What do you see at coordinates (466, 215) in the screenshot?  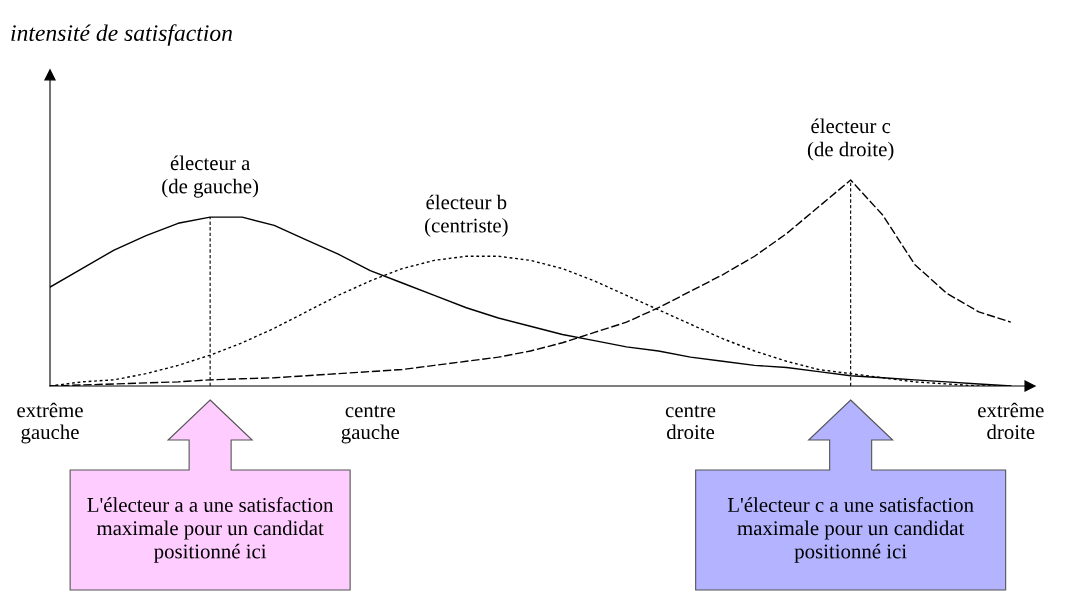 I see `annotation: électeur b (centriste)` at bounding box center [466, 215].